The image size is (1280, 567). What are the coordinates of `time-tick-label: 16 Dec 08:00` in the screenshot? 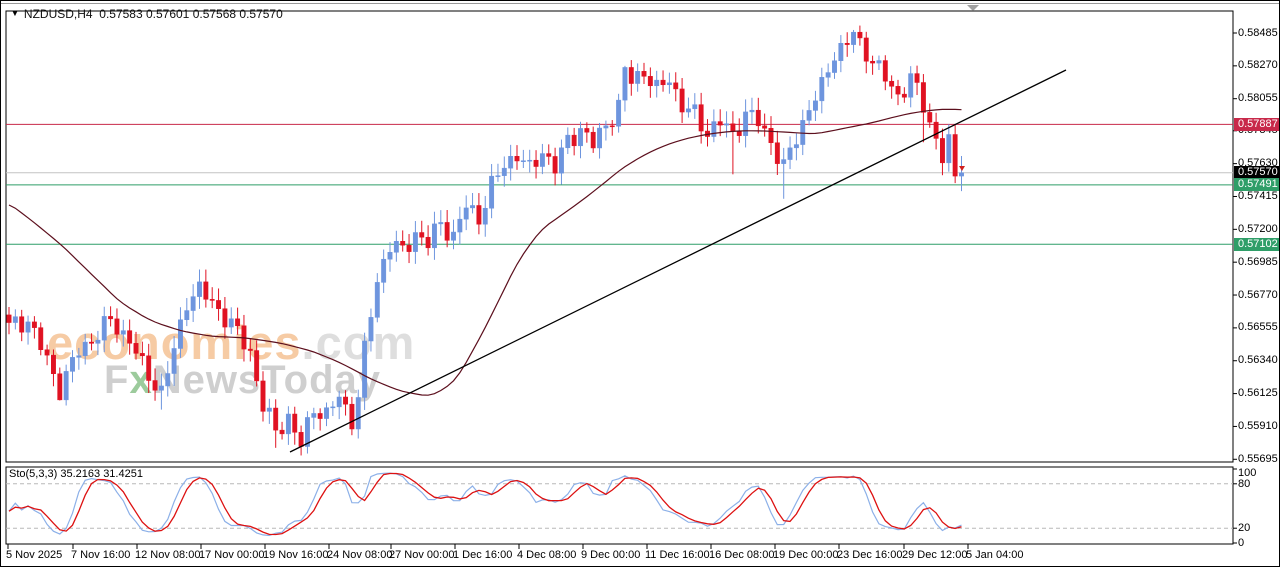 It's located at (742, 555).